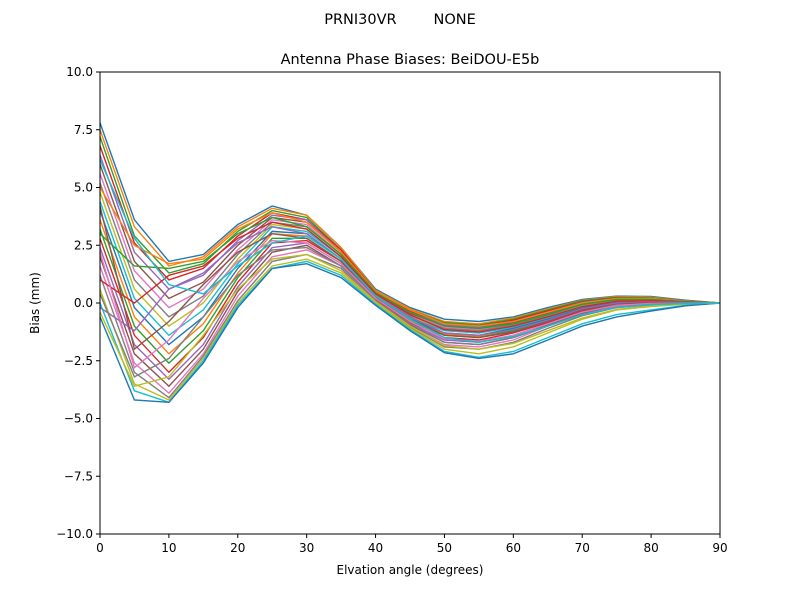 This screenshot has height=600, width=800. Describe the element at coordinates (78, 361) in the screenshot. I see `y-tick-label: −2.5` at that location.